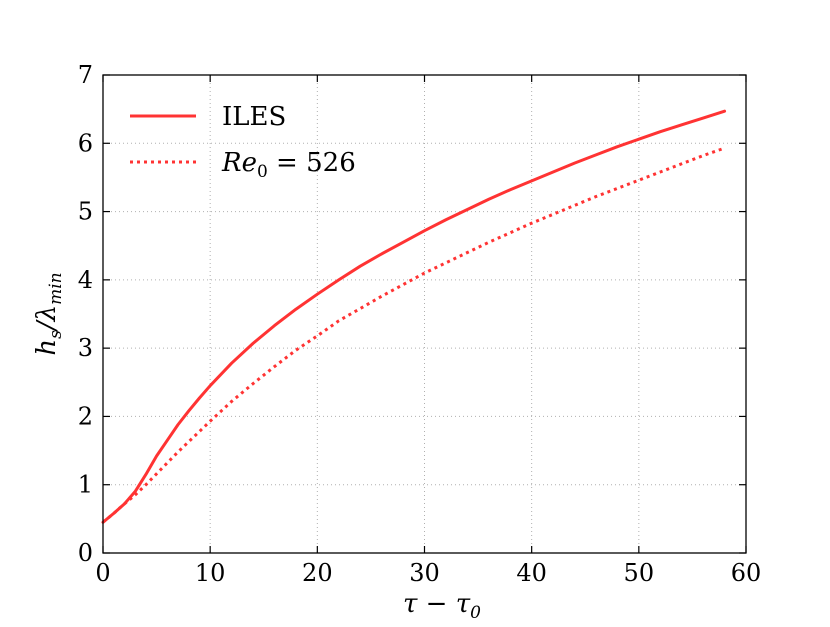  What do you see at coordinates (102, 573) in the screenshot?
I see `x-tick-label: 0` at bounding box center [102, 573].